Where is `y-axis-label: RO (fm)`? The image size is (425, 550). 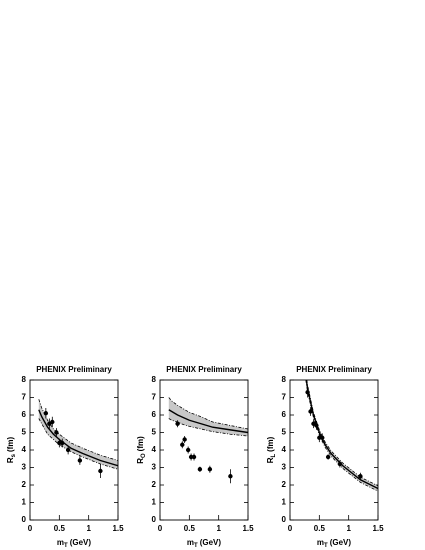
y-axis-label: RO (fm) is located at coordinates (141, 450).